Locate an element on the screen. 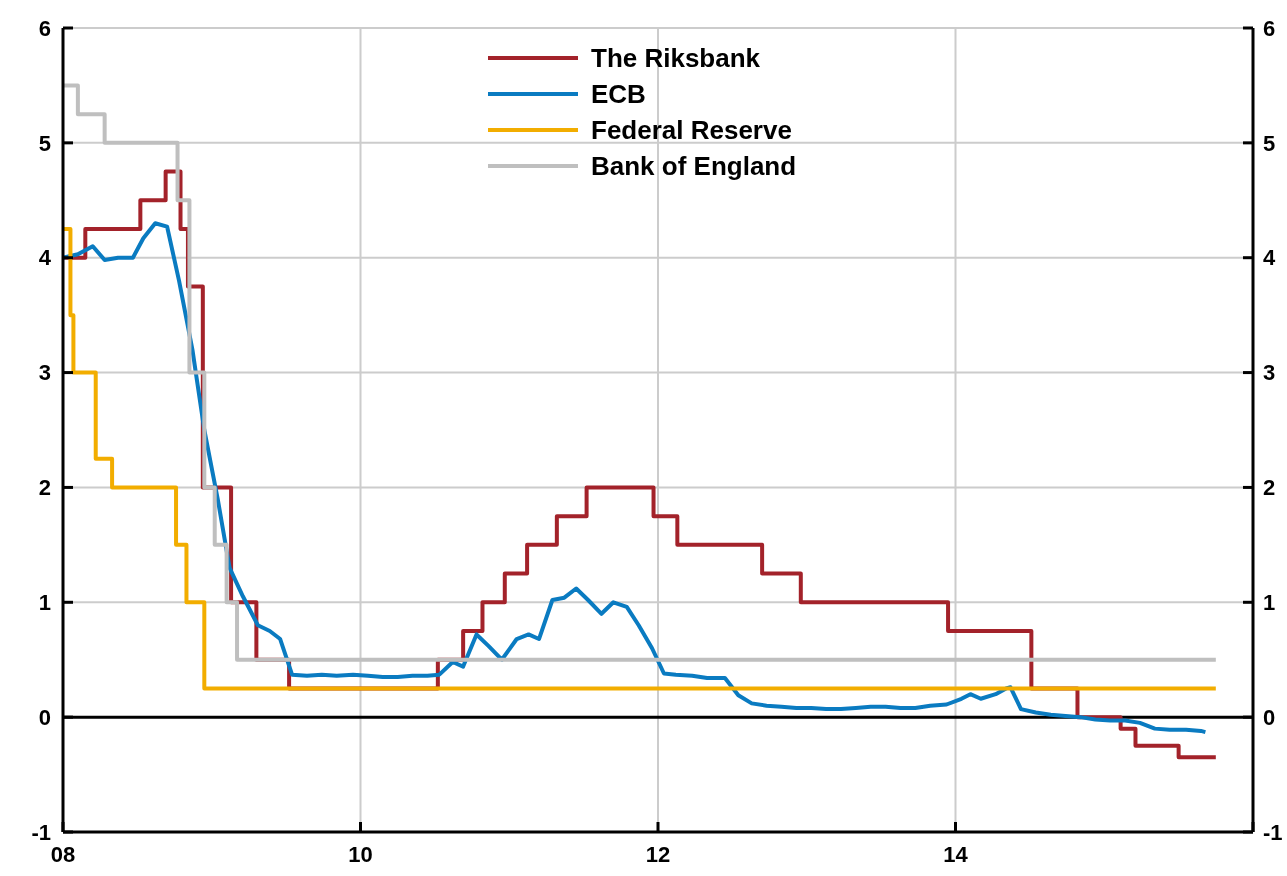  y-tick-label: 4 is located at coordinates (45, 258).